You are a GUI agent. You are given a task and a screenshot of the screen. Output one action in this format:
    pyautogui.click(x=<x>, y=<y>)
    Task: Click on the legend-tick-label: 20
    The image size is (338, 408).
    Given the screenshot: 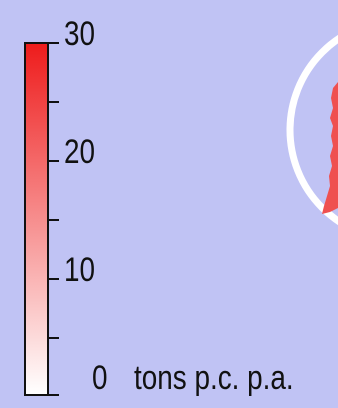 What is the action you would take?
    pyautogui.click(x=80, y=152)
    